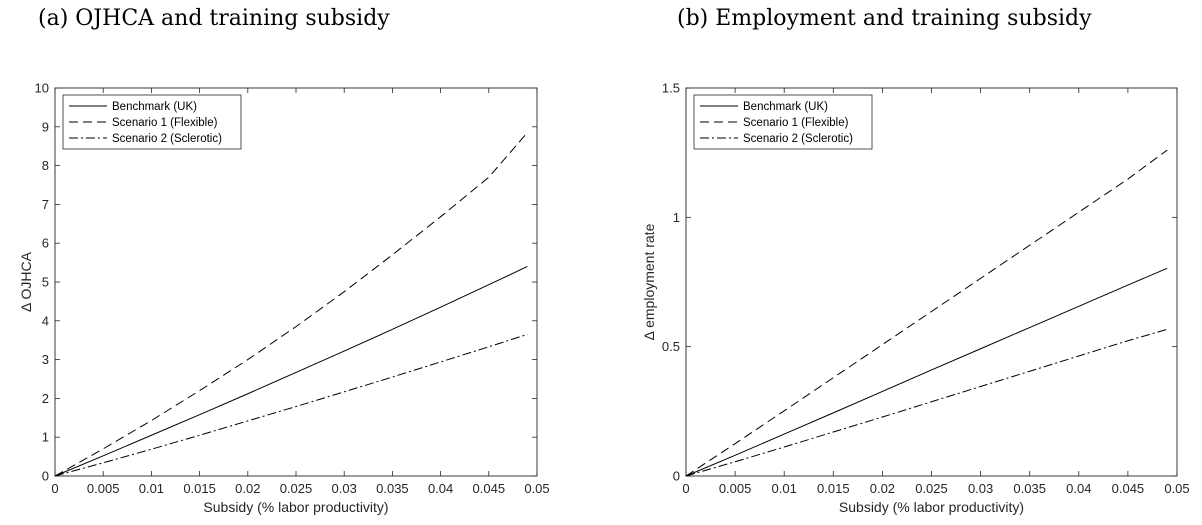 This screenshot has width=1202, height=525. I want to click on y-tick-label: 5, so click(45, 282).